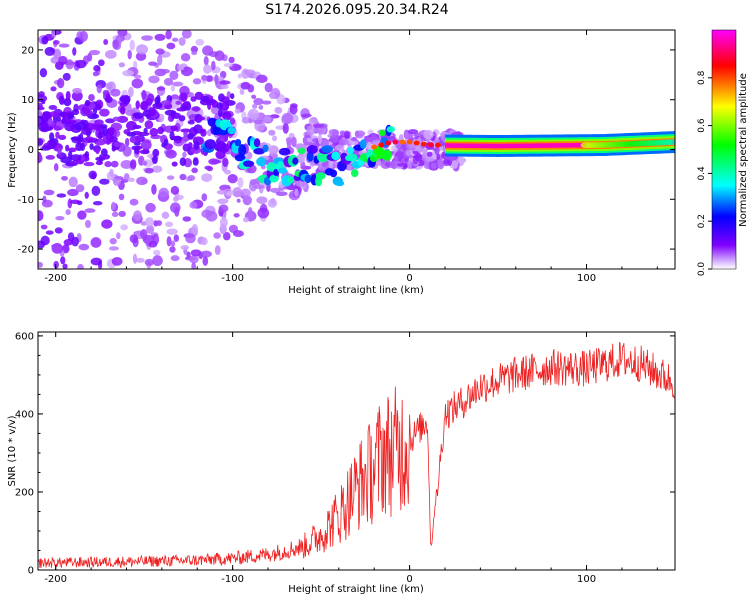  I want to click on x-tick-label: -200, so click(55, 278).